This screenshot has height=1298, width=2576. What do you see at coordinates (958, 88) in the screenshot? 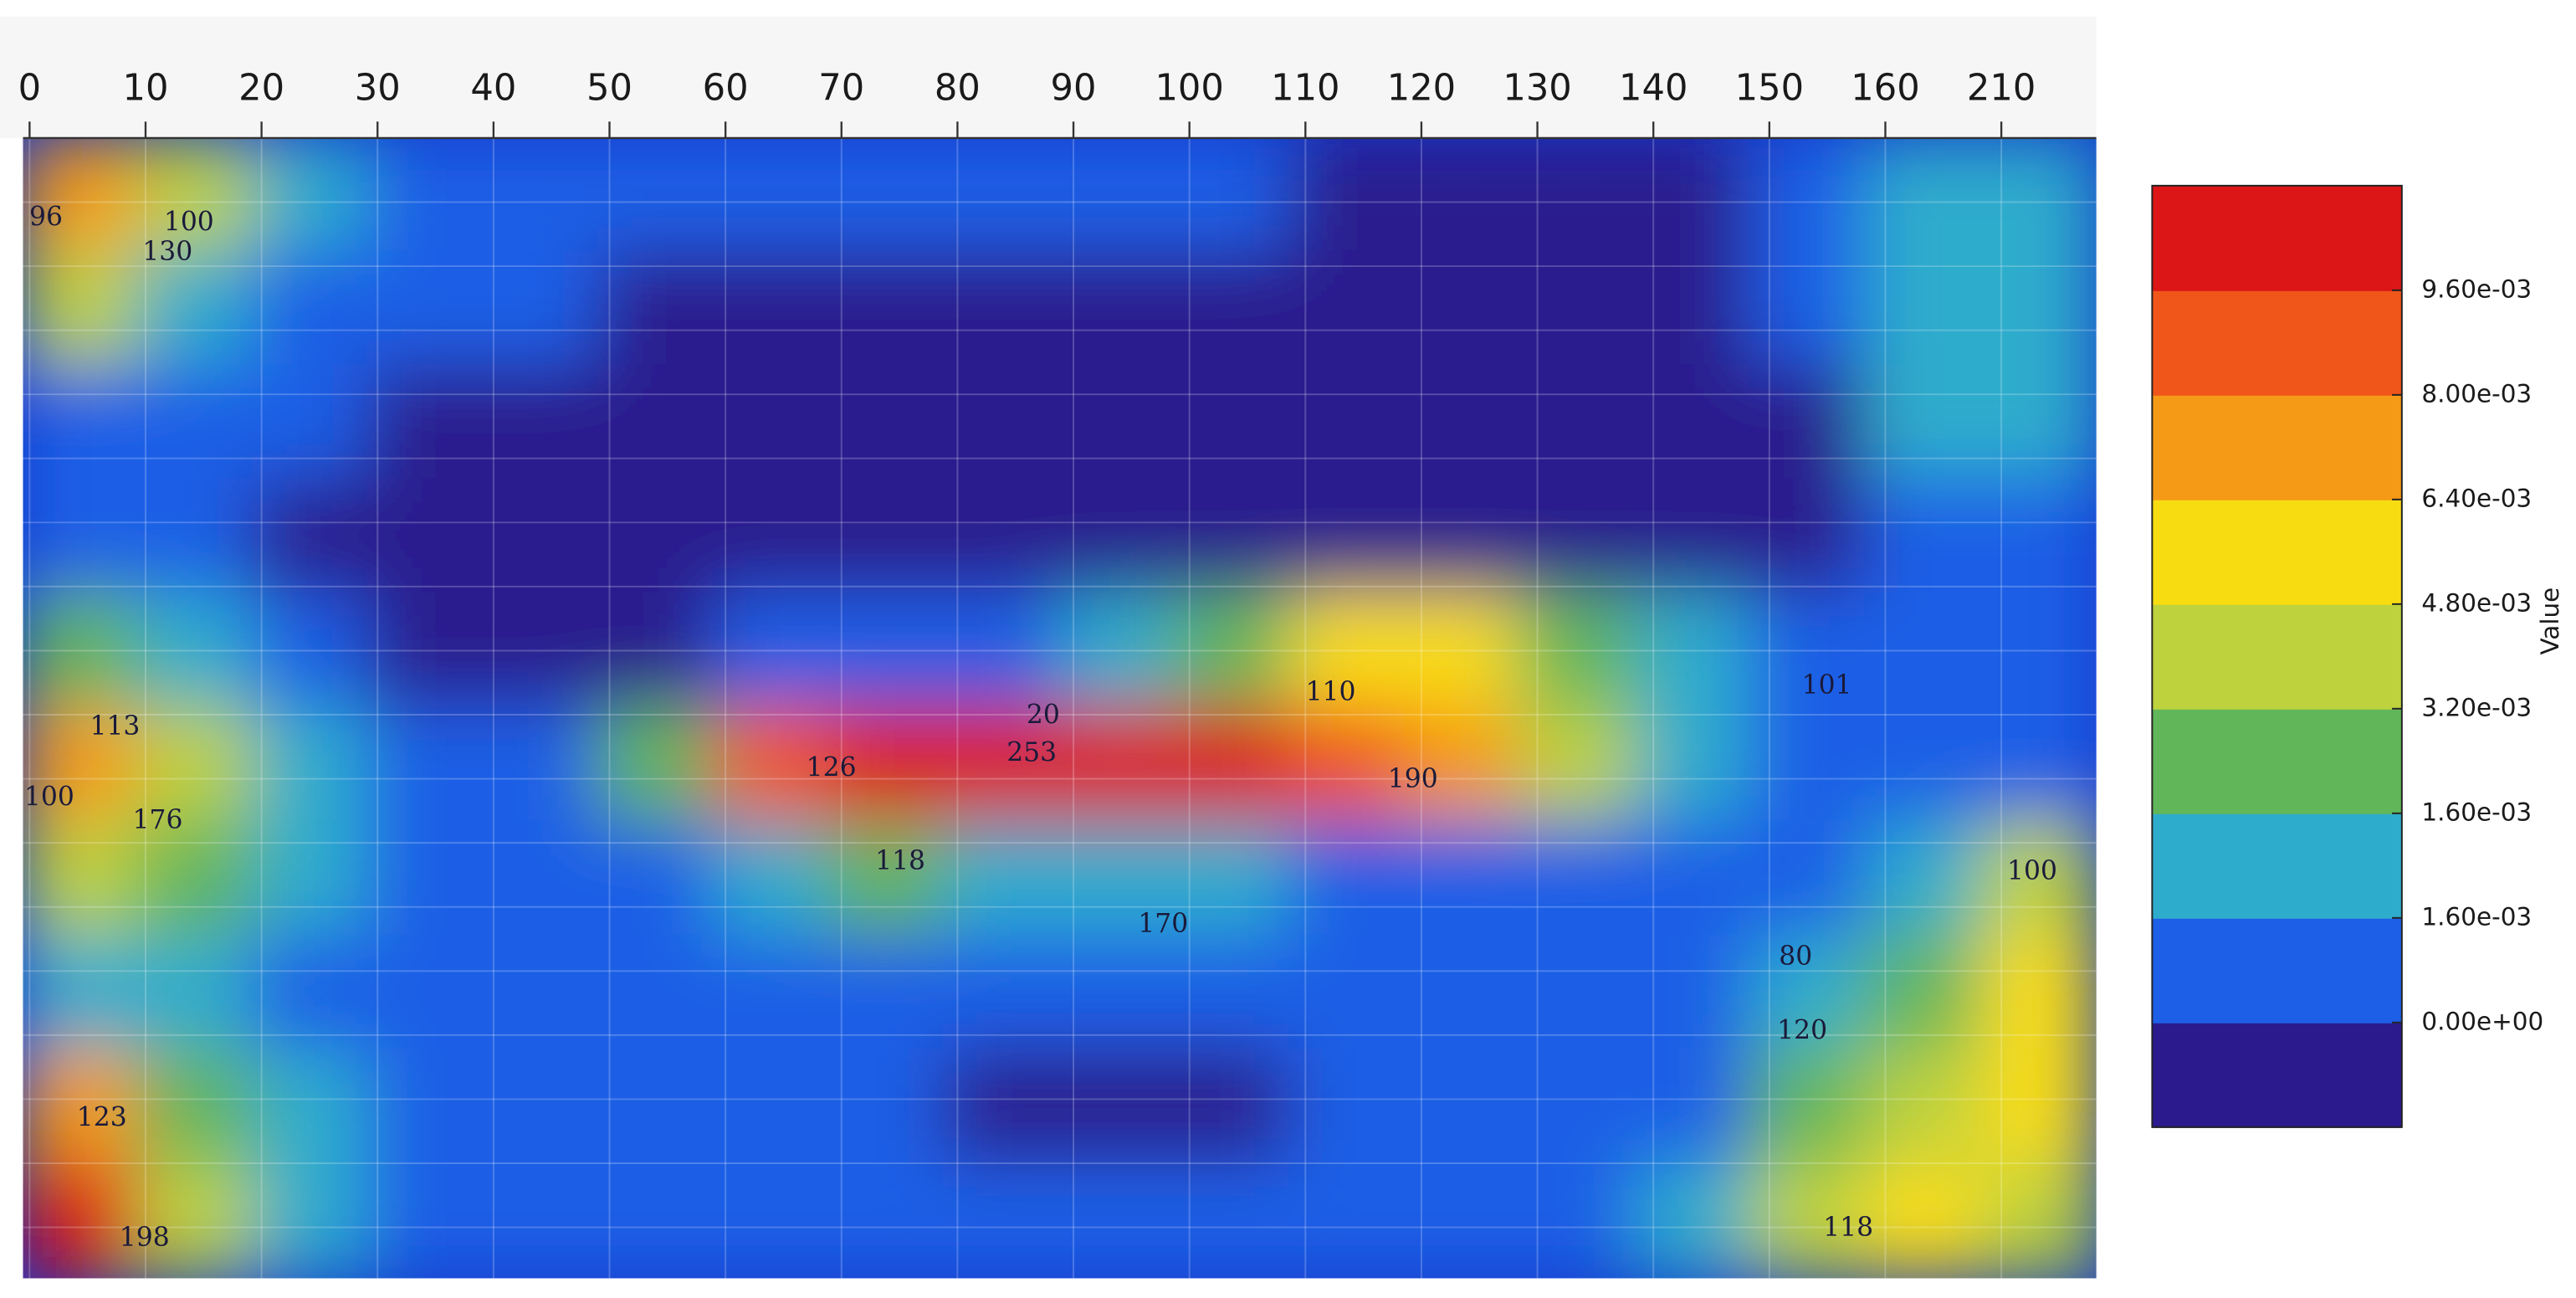
I see `x-tick-label: 80` at bounding box center [958, 88].